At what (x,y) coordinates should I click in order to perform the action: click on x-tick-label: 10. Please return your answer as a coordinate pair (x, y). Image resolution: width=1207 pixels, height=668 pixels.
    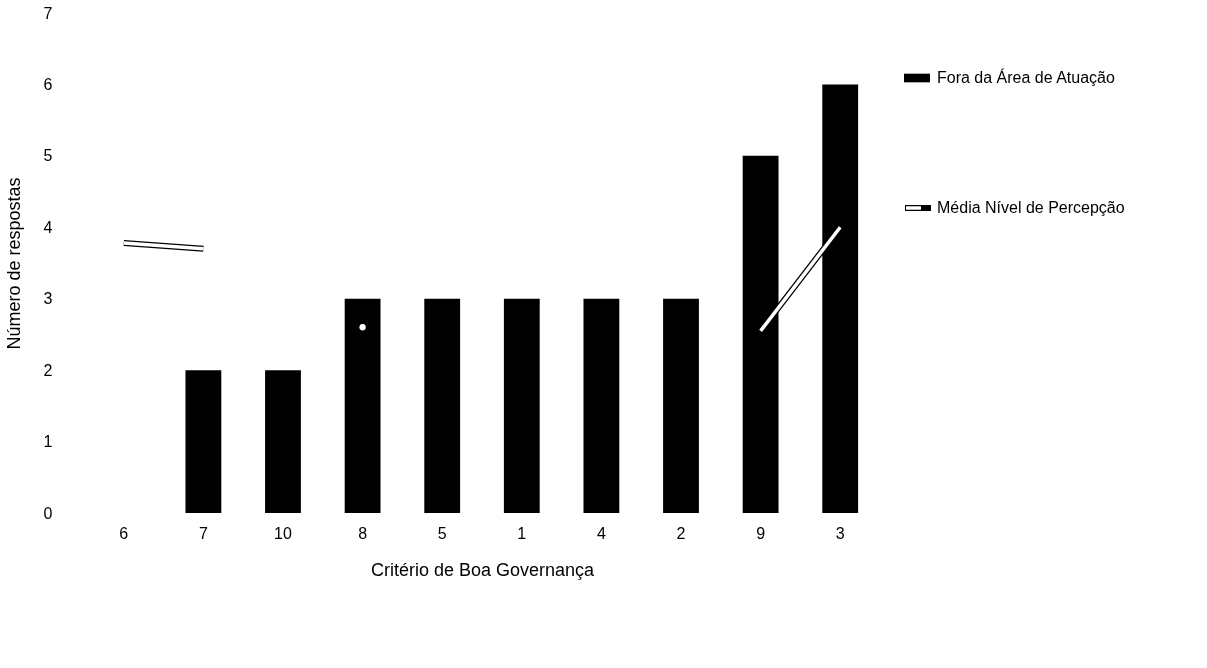
    Looking at the image, I should click on (283, 533).